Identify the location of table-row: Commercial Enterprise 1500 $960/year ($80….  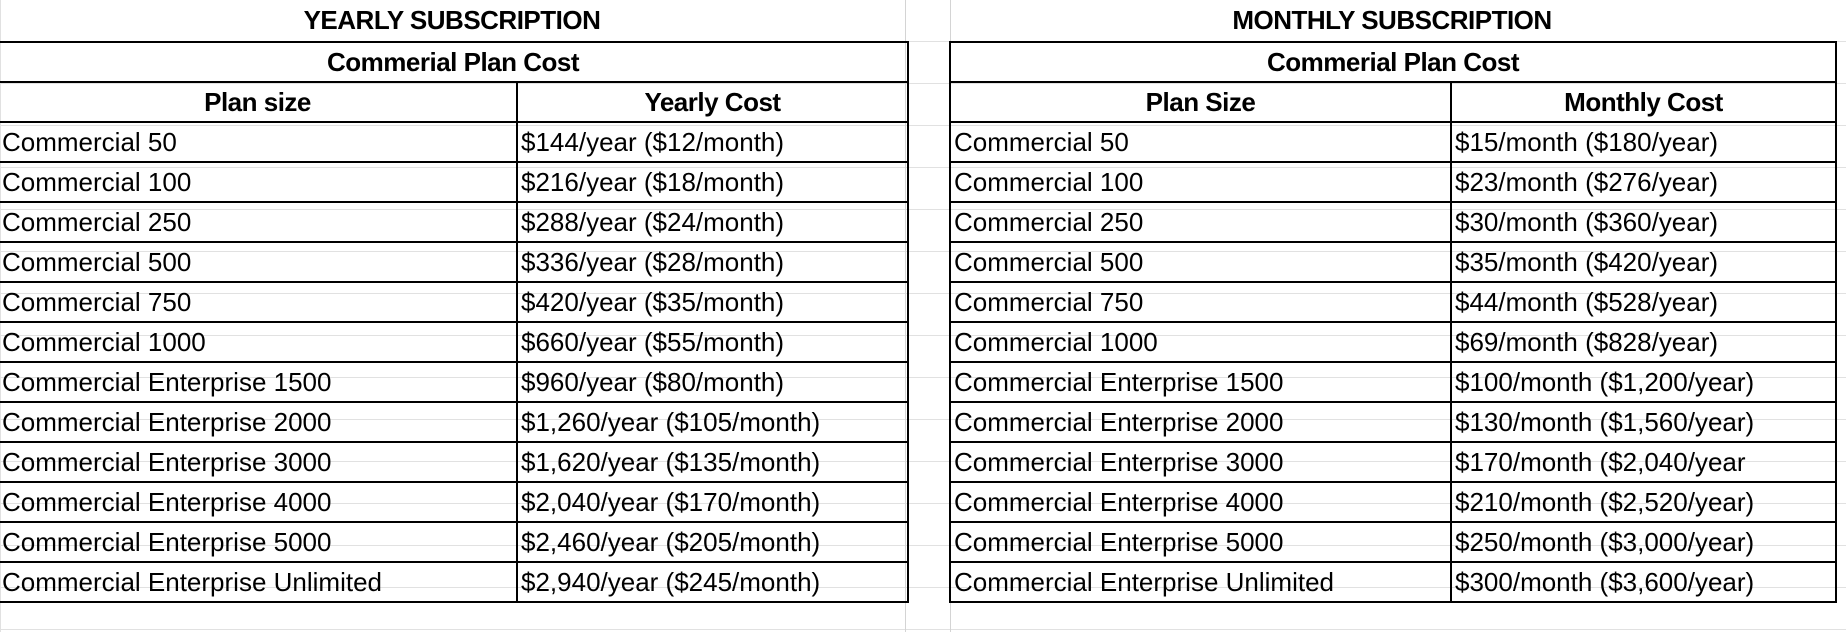
(455, 382).